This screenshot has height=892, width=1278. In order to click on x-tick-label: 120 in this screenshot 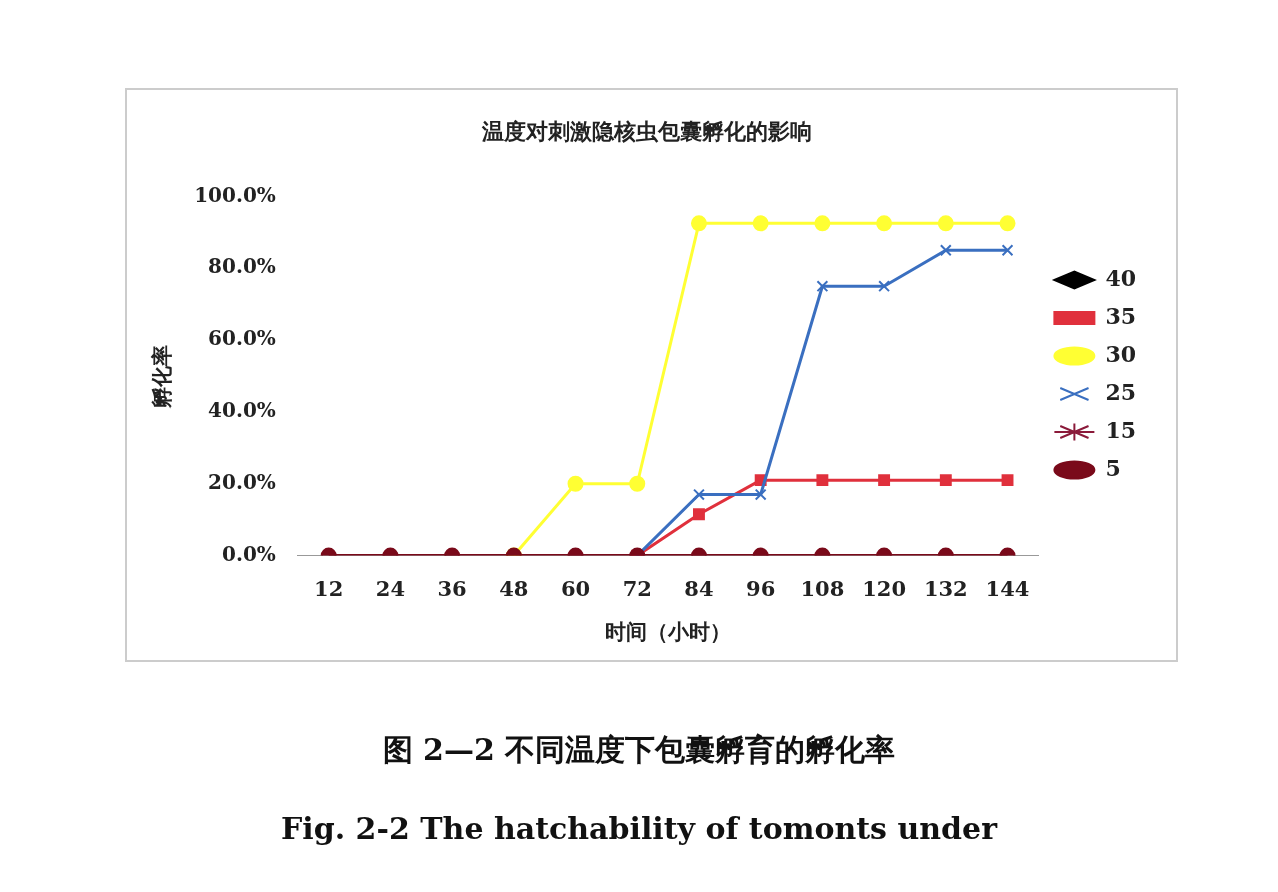, I will do `click(884, 588)`.